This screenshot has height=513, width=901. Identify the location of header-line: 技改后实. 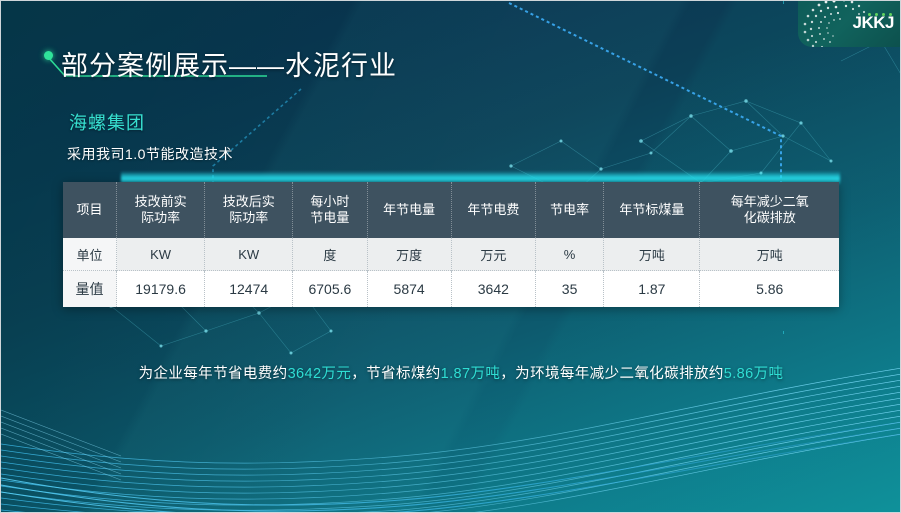
(248, 201).